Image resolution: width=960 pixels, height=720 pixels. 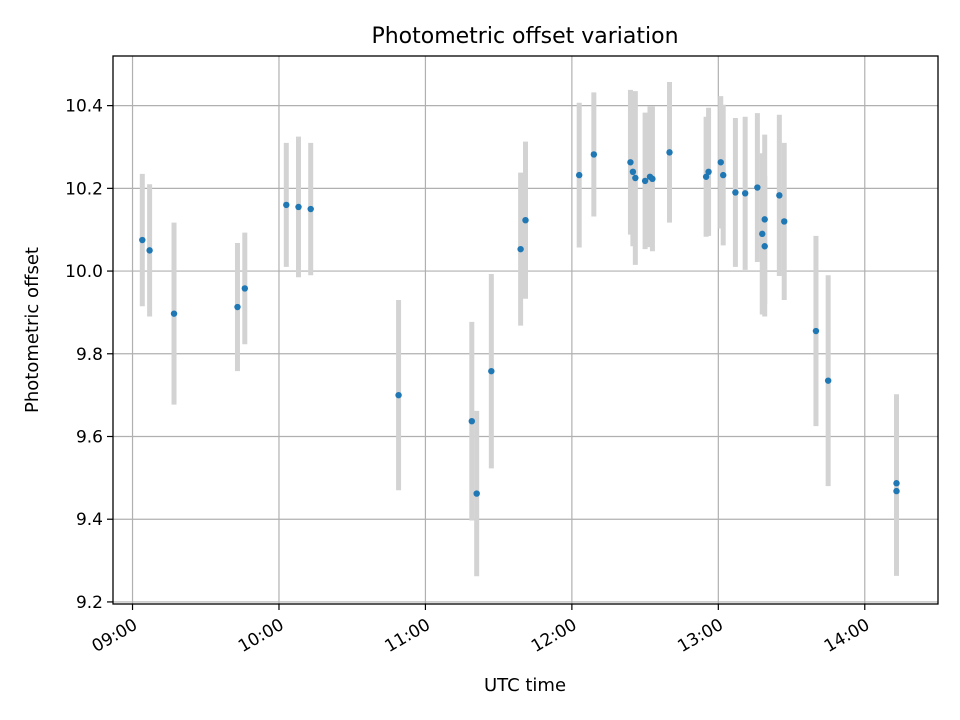 I want to click on y-axis-label: Photometric offset, so click(x=32, y=330).